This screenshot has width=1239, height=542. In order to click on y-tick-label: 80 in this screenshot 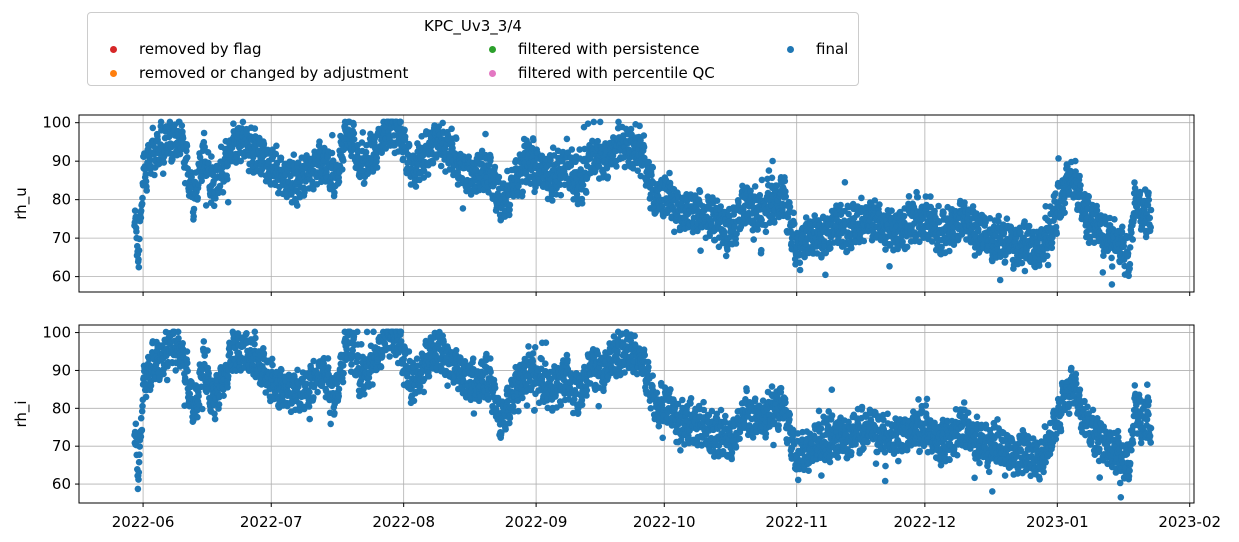, I will do `click(61, 200)`.